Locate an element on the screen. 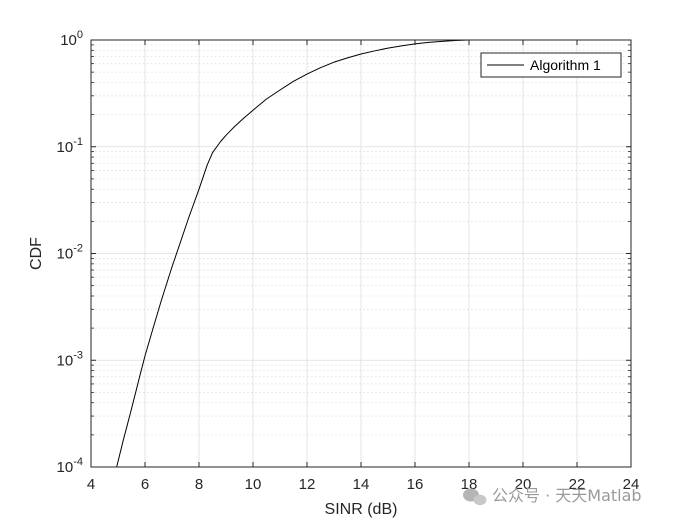 The height and width of the screenshot is (525, 700). legend: Algorithm 1 is located at coordinates (551, 65).